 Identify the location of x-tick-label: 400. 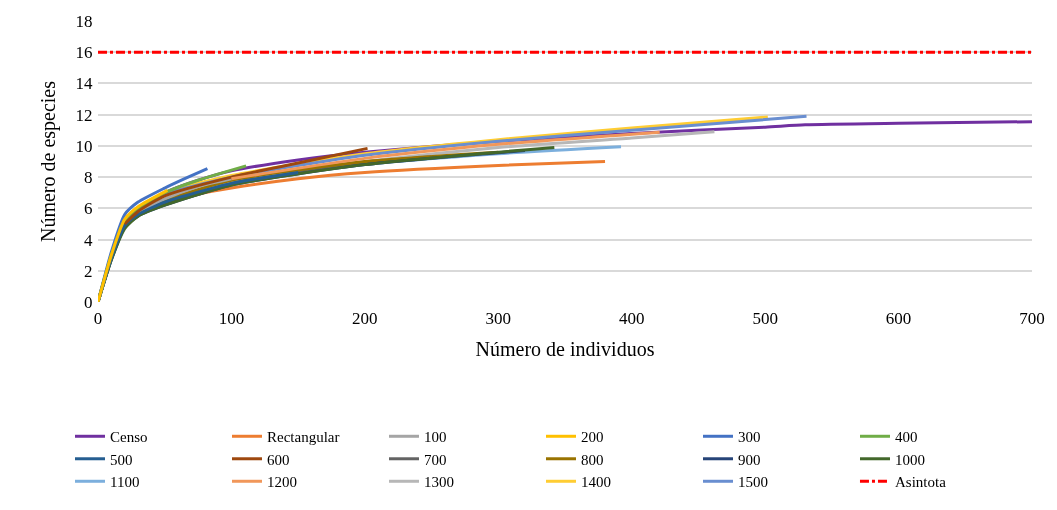
(631, 319).